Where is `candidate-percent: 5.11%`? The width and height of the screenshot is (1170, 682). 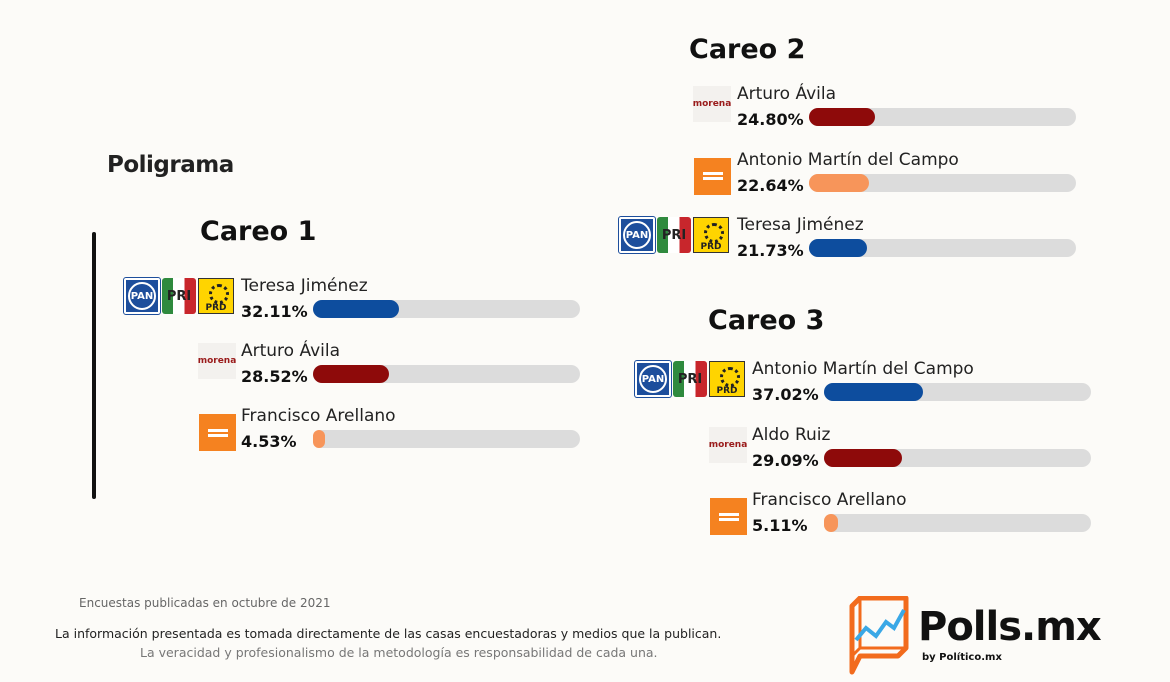
candidate-percent: 5.11% is located at coordinates (780, 525).